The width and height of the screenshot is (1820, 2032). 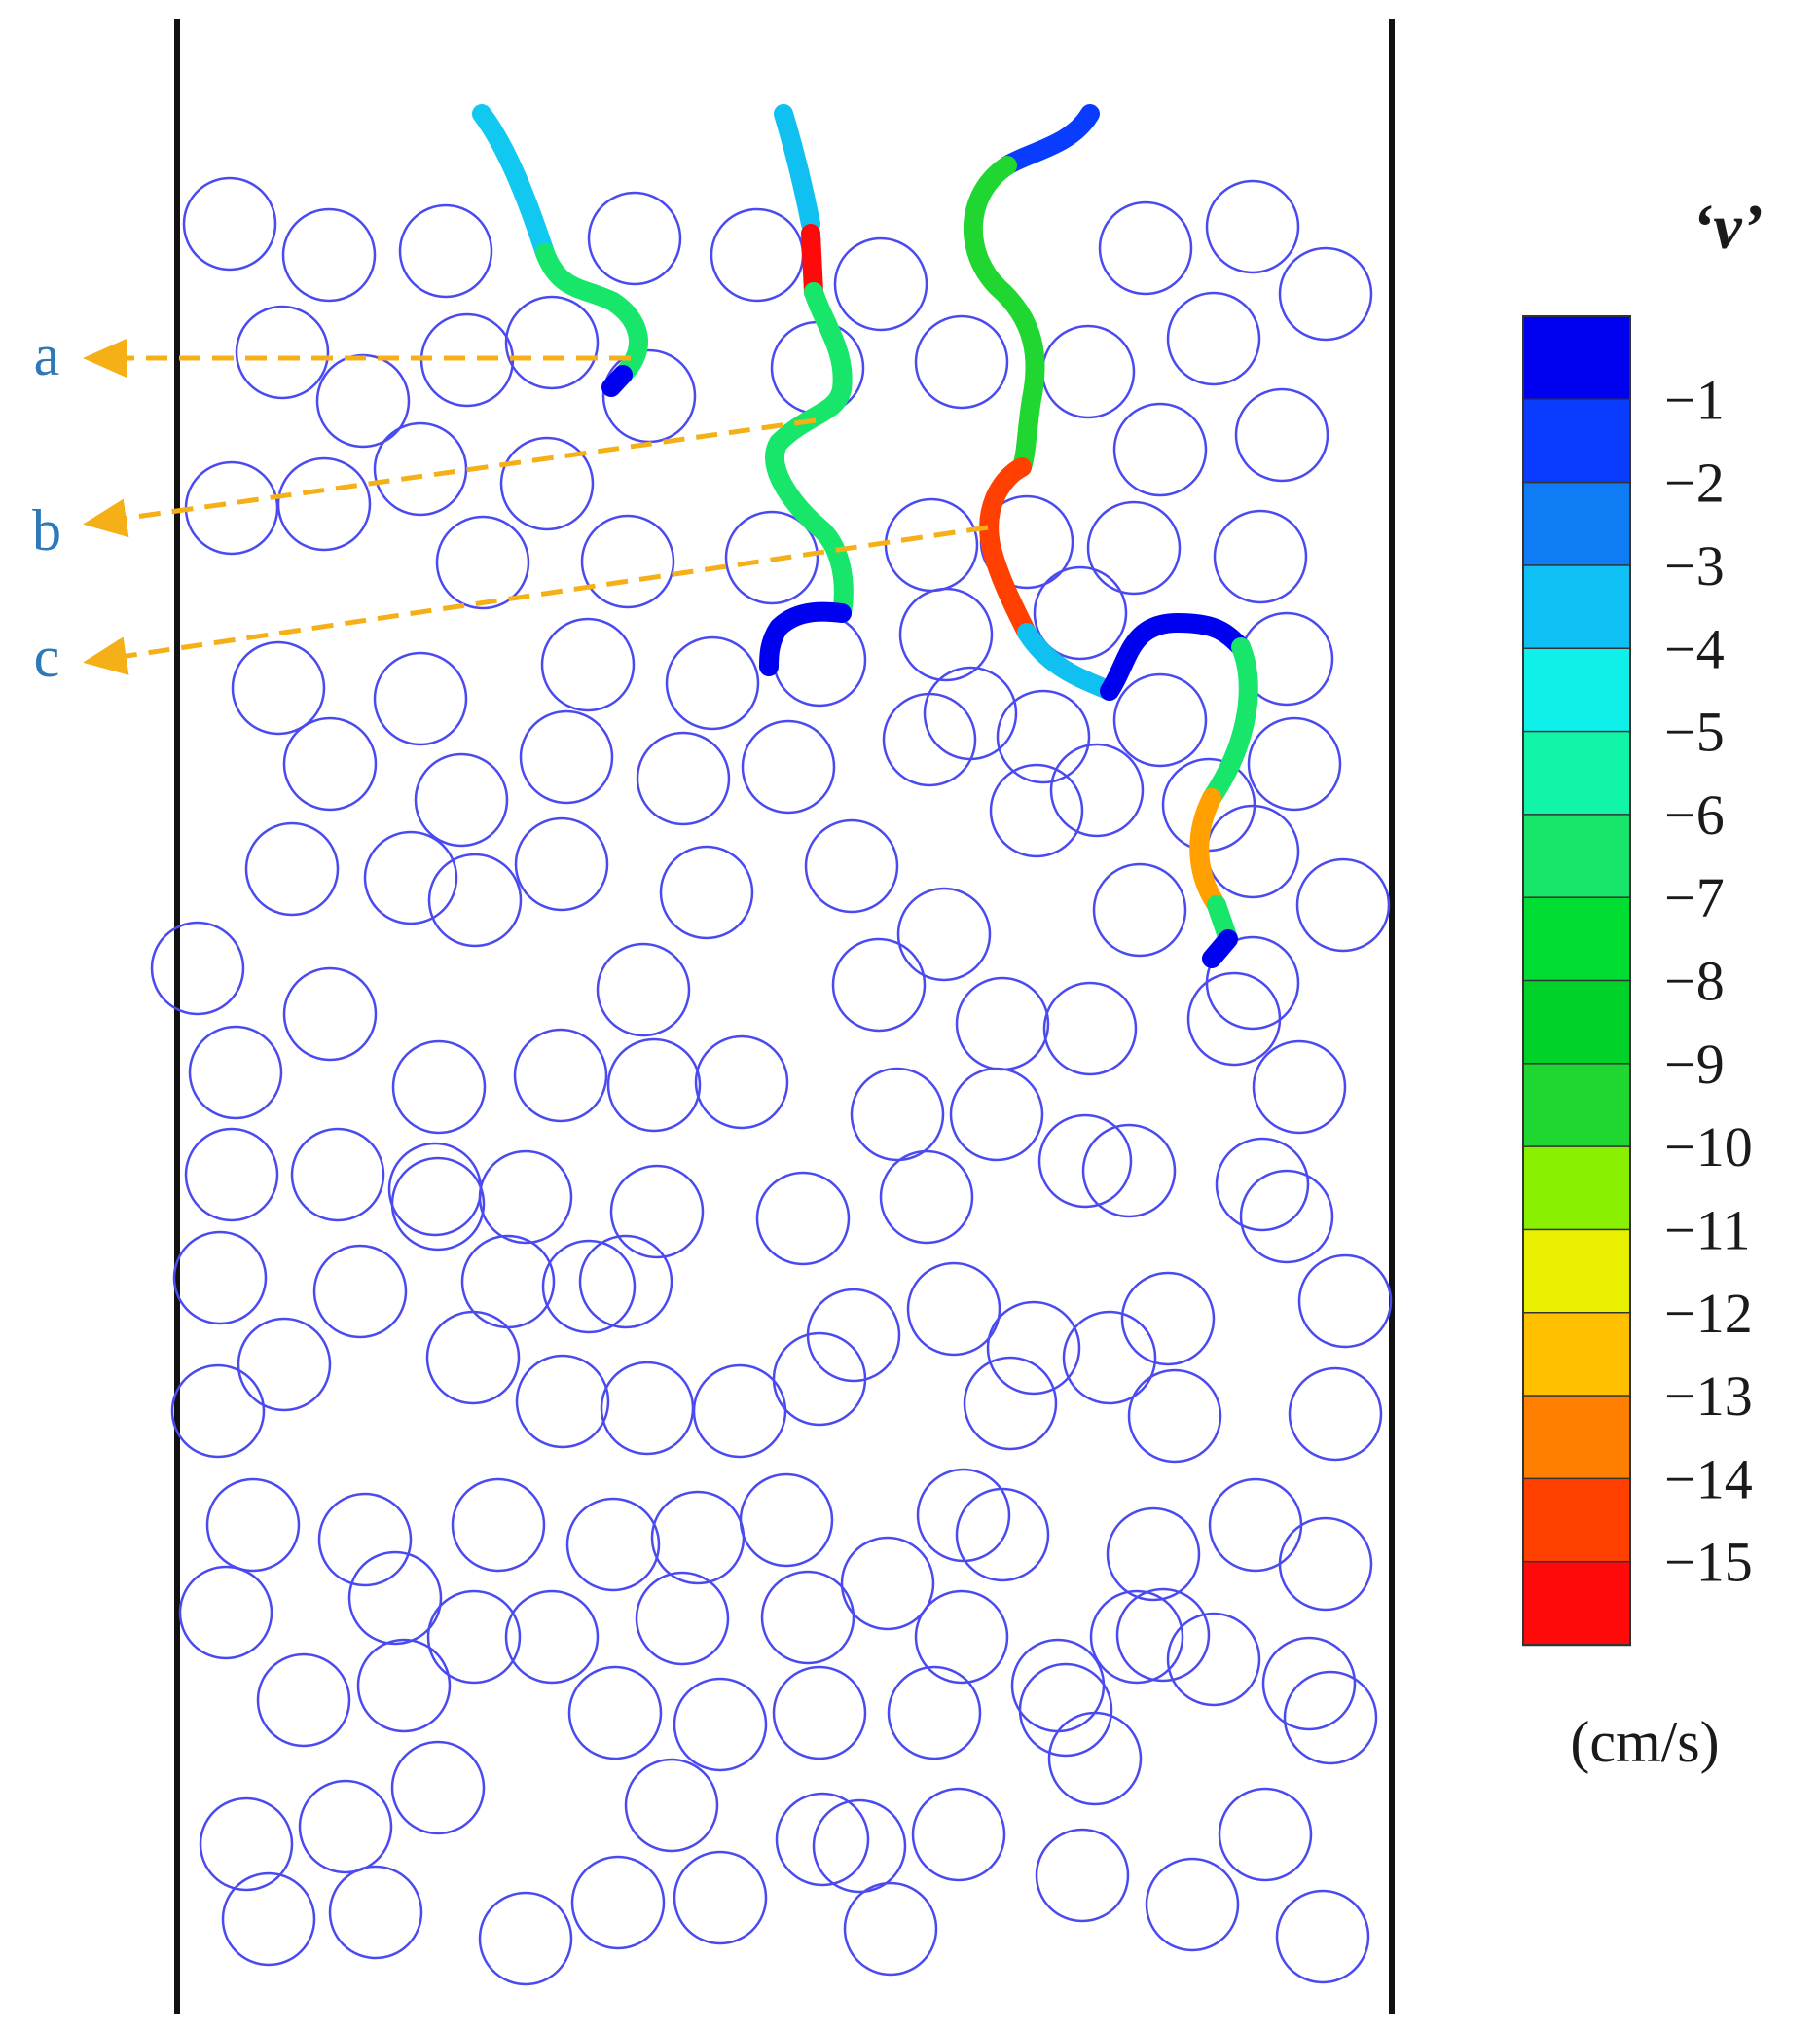 What do you see at coordinates (1708, 1147) in the screenshot?
I see `colorbar-tick-label: −10` at bounding box center [1708, 1147].